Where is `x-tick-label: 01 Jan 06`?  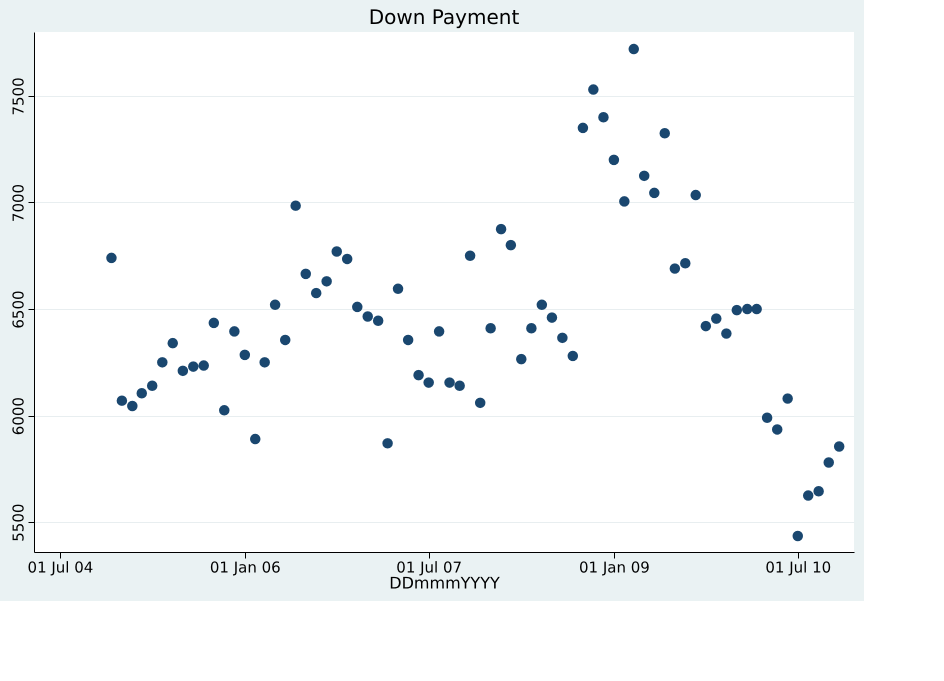
x-tick-label: 01 Jan 06 is located at coordinates (245, 567).